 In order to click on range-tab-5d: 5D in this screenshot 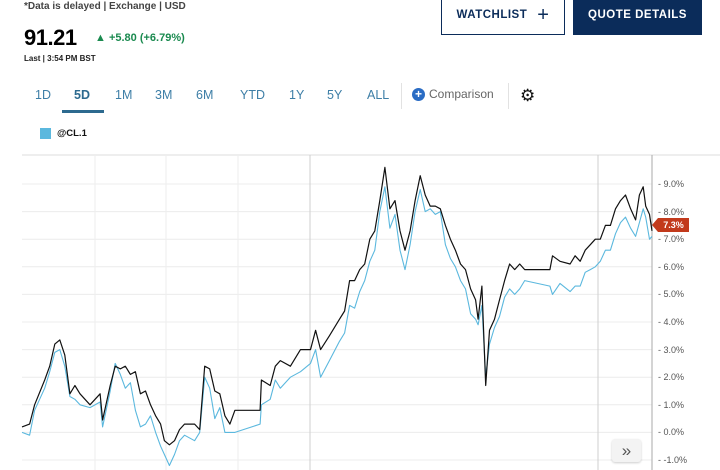, I will do `click(82, 95)`.